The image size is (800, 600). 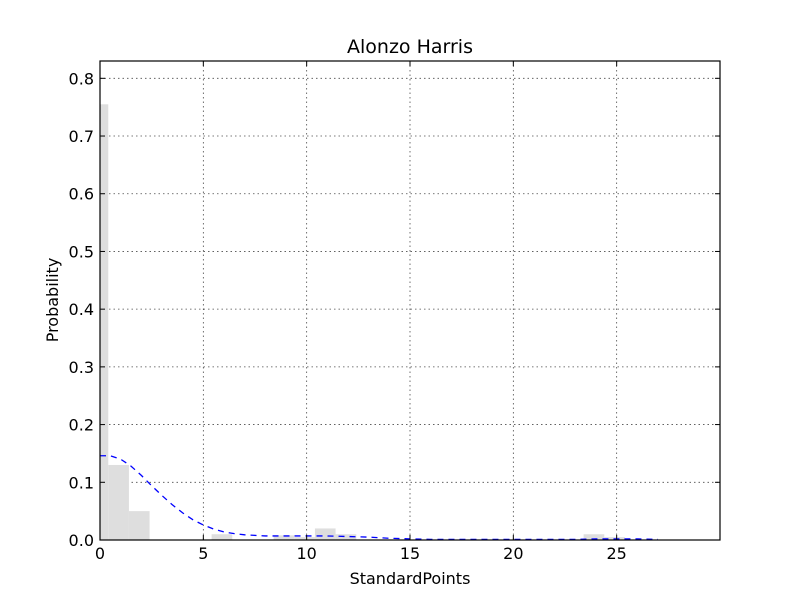 What do you see at coordinates (379, 498) in the screenshot?
I see `kde-density-line` at bounding box center [379, 498].